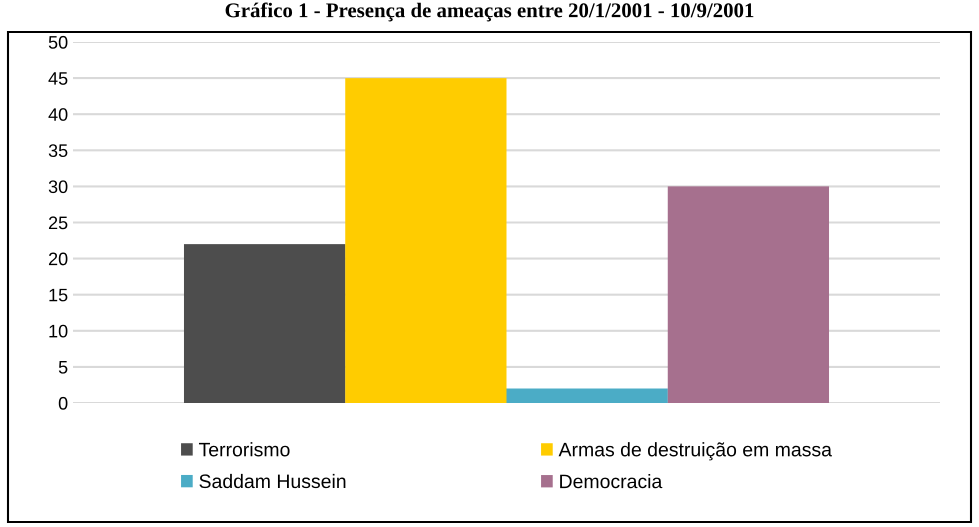  What do you see at coordinates (58, 42) in the screenshot?
I see `y-tick-label: 50` at bounding box center [58, 42].